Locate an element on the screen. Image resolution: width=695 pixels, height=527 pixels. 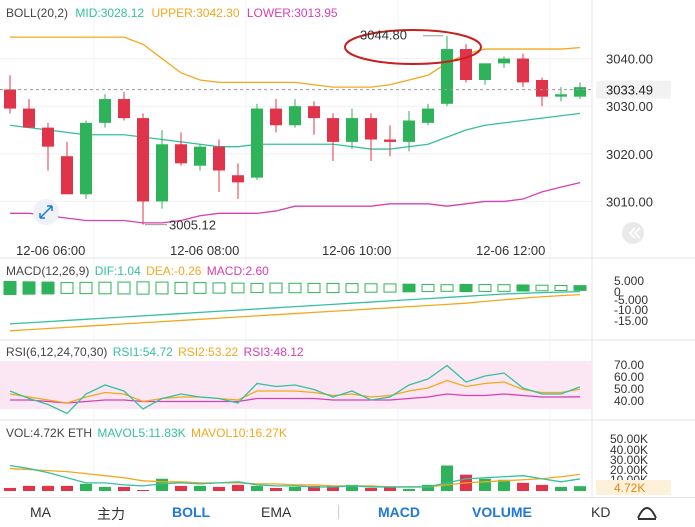
tab-divider is located at coordinates (338, 512).